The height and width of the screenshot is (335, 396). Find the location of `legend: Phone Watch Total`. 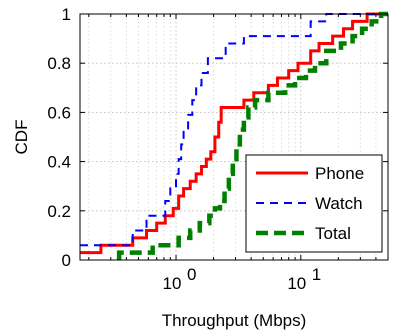

legend: Phone Watch Total is located at coordinates (314, 203).